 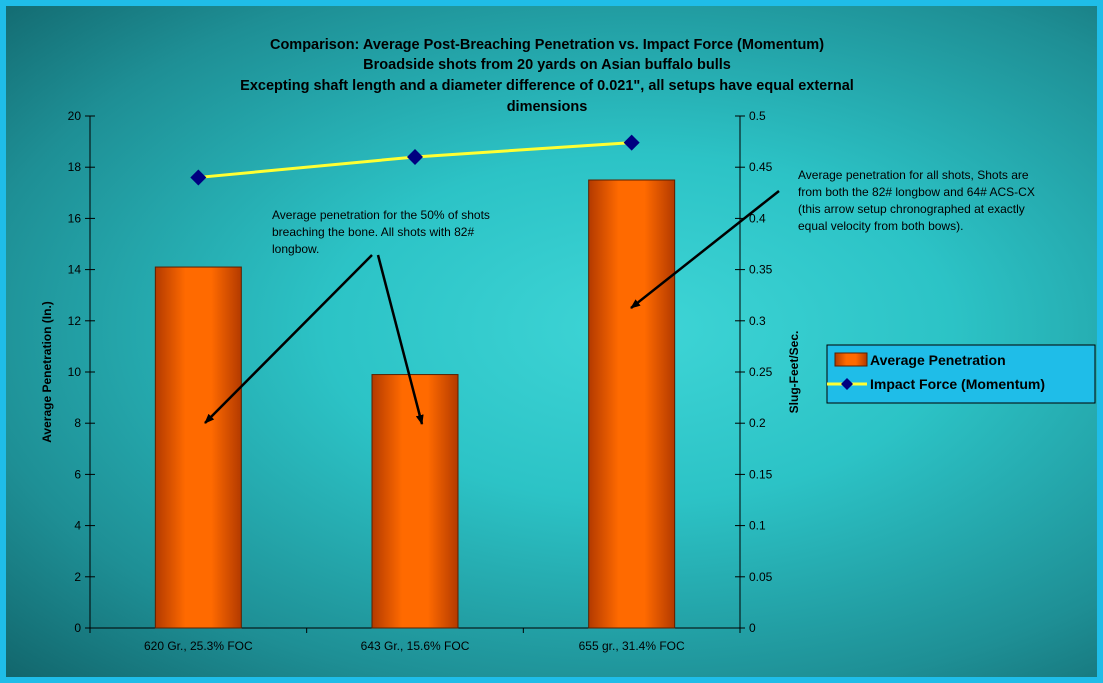 What do you see at coordinates (77, 628) in the screenshot?
I see `y-tick-label: 0` at bounding box center [77, 628].